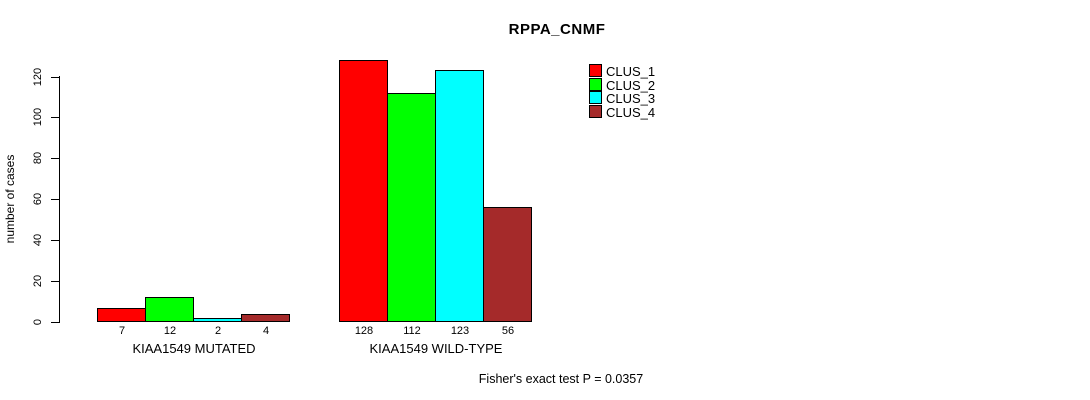 Image resolution: width=1090 pixels, height=400 pixels. Describe the element at coordinates (38, 322) in the screenshot. I see `y-axis-tick-label: 0` at that location.